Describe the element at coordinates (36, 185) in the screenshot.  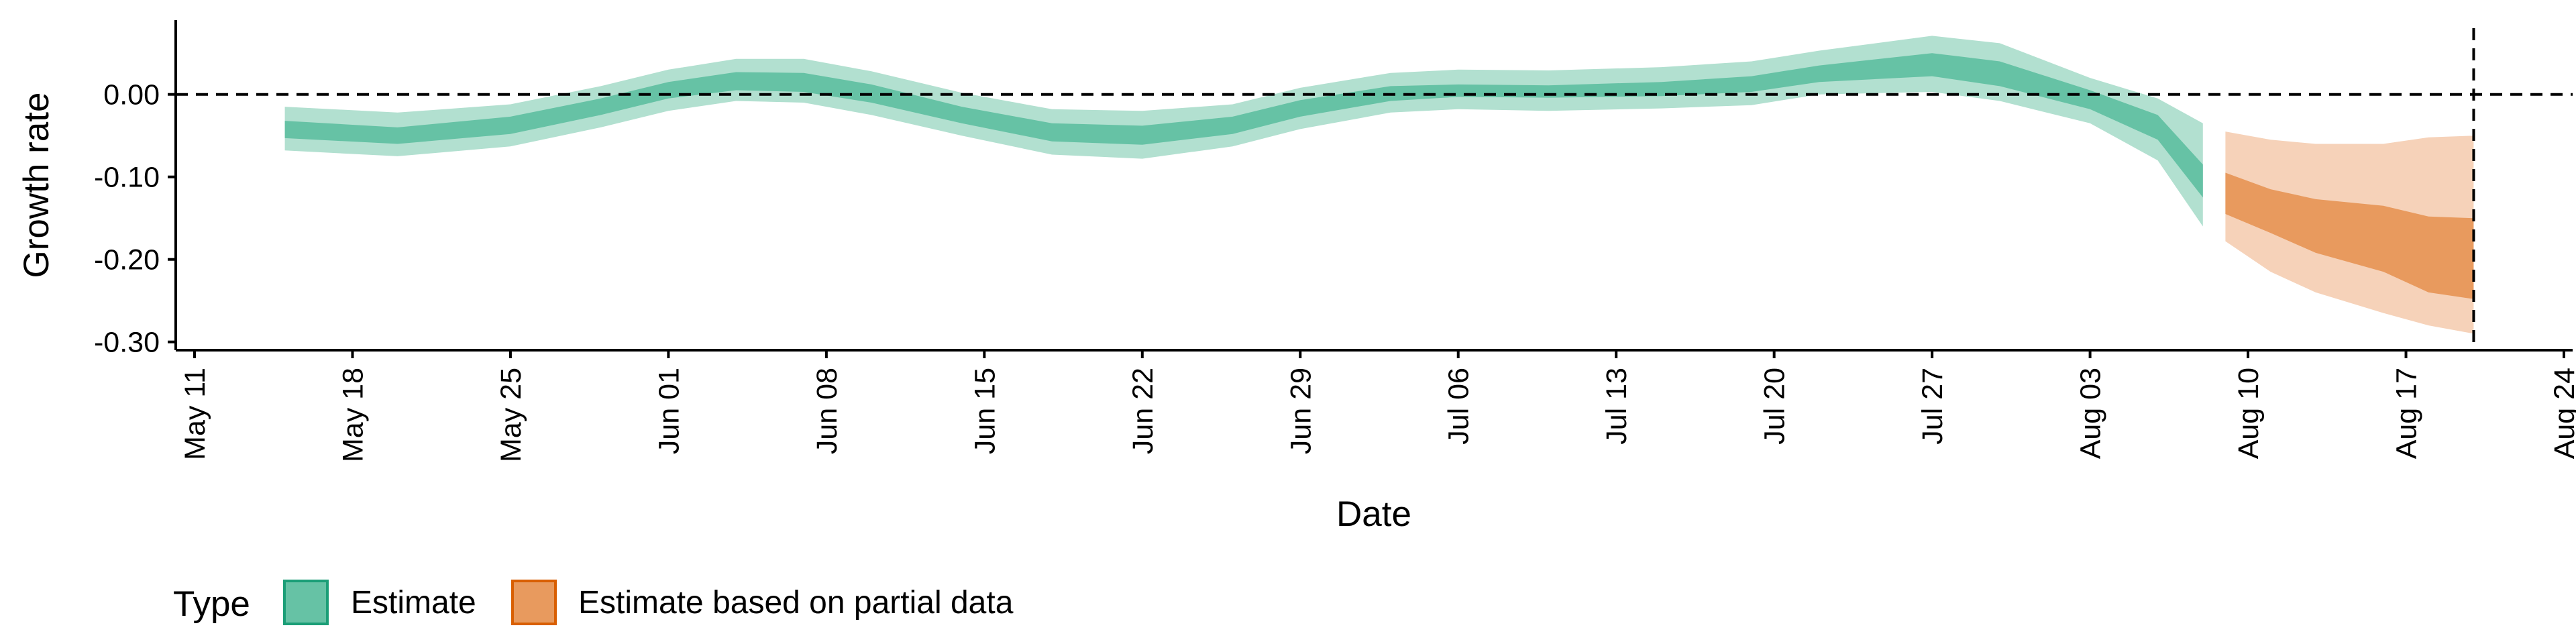
I see `y-axis-title: Growth rate` at that location.